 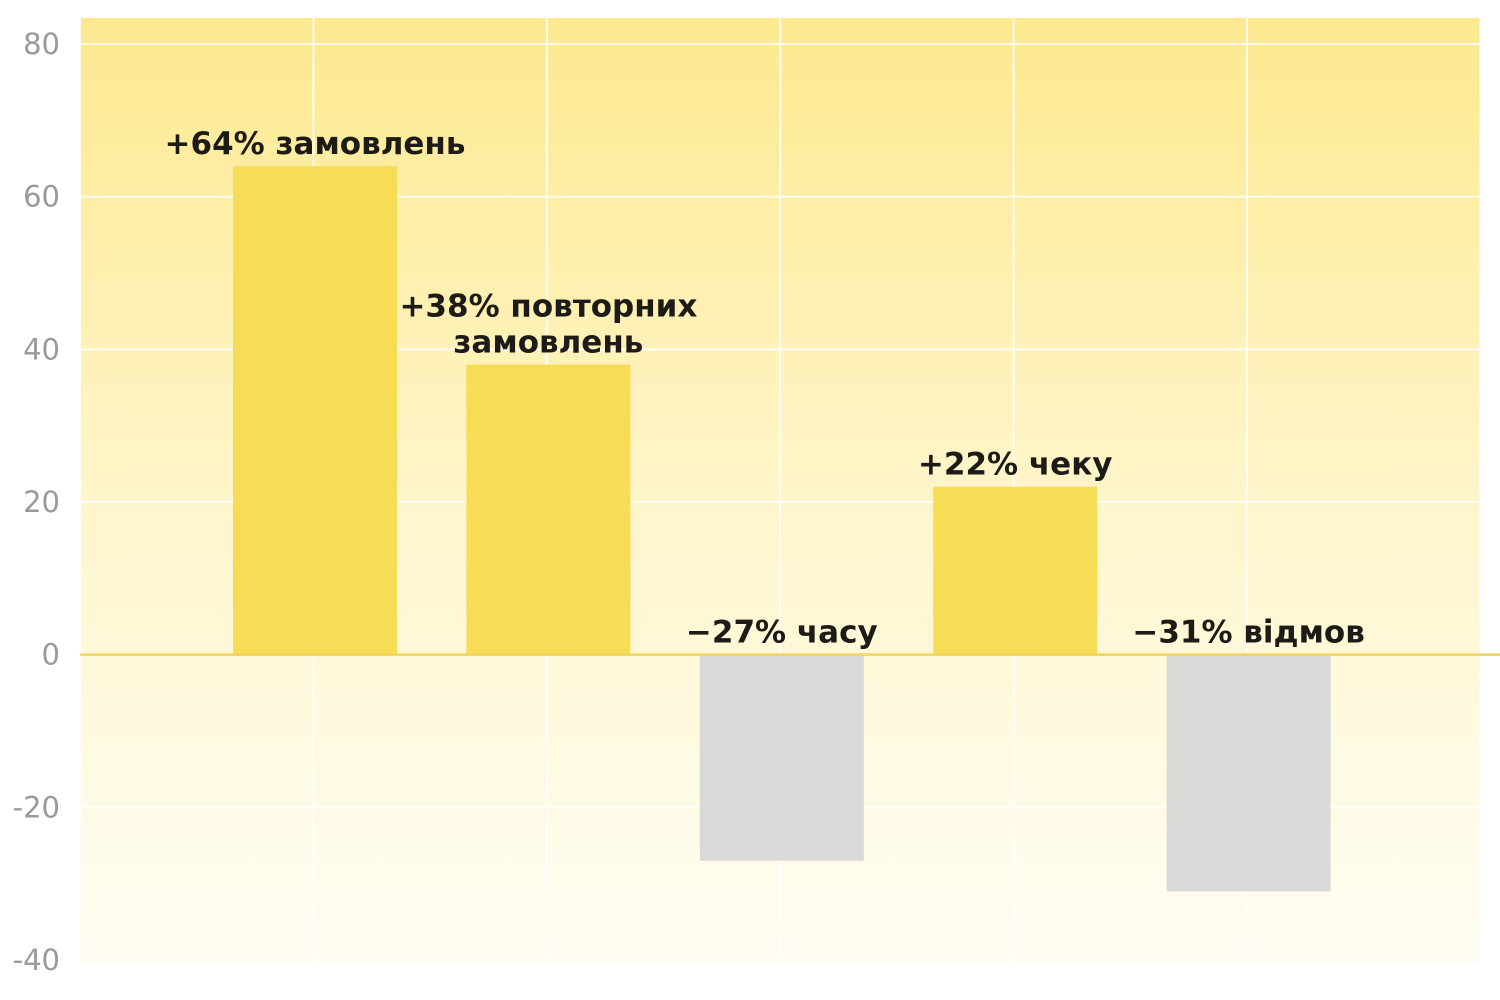 I want to click on y-tick-label: 0, so click(x=51, y=655).